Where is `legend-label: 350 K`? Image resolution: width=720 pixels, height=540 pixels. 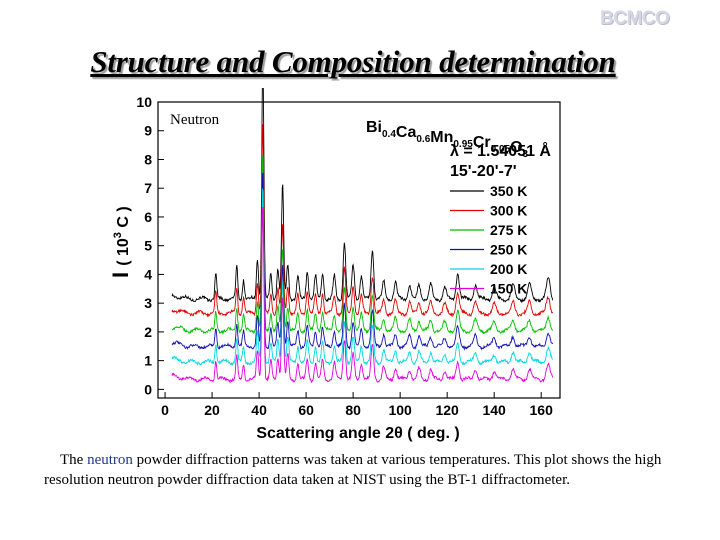
legend-label: 350 K is located at coordinates (508, 191).